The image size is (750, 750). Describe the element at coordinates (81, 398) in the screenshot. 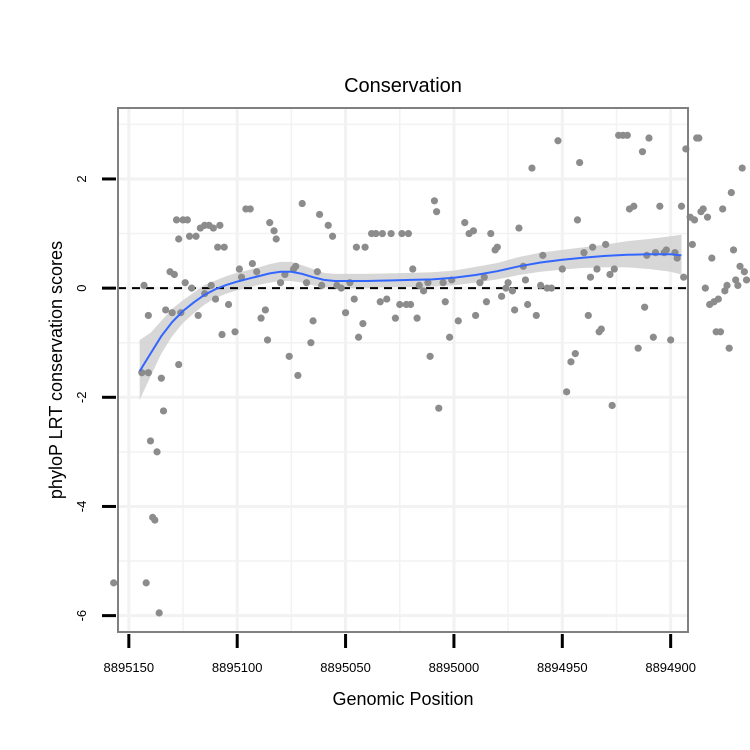

I see `y-tick-label: -2` at that location.